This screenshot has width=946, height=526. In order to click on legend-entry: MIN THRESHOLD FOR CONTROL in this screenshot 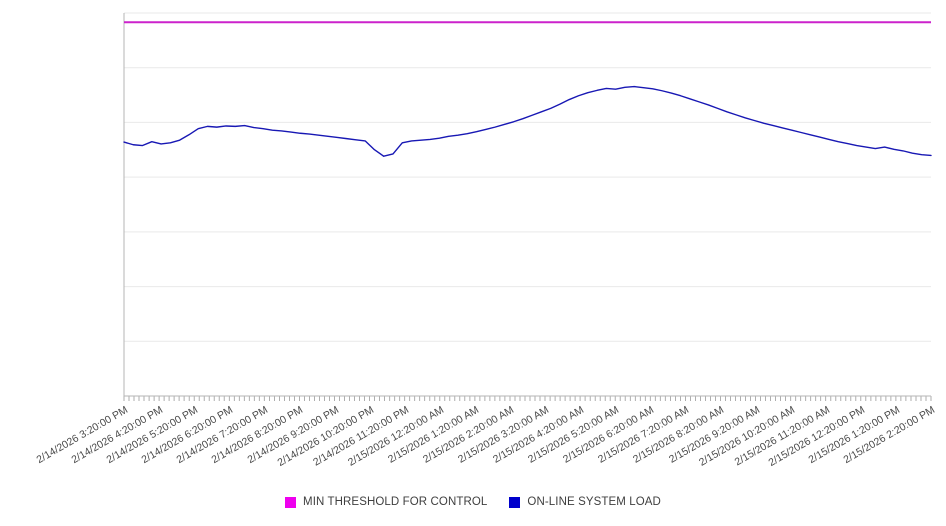, I will do `click(386, 502)`.